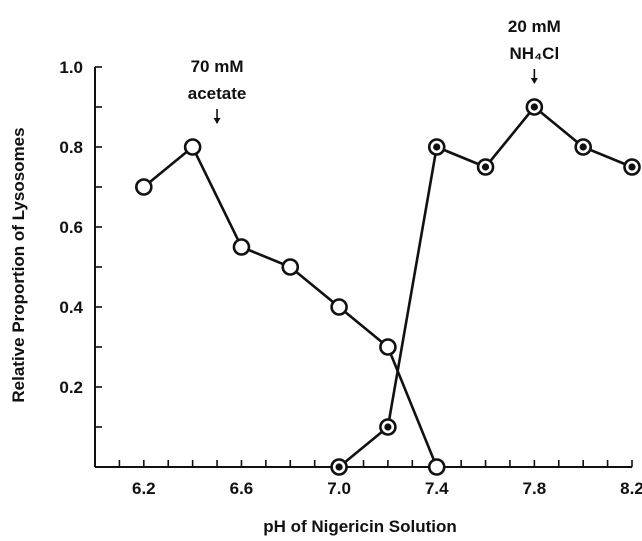  Describe the element at coordinates (71, 67) in the screenshot. I see `y-tick-label: 1.0` at that location.